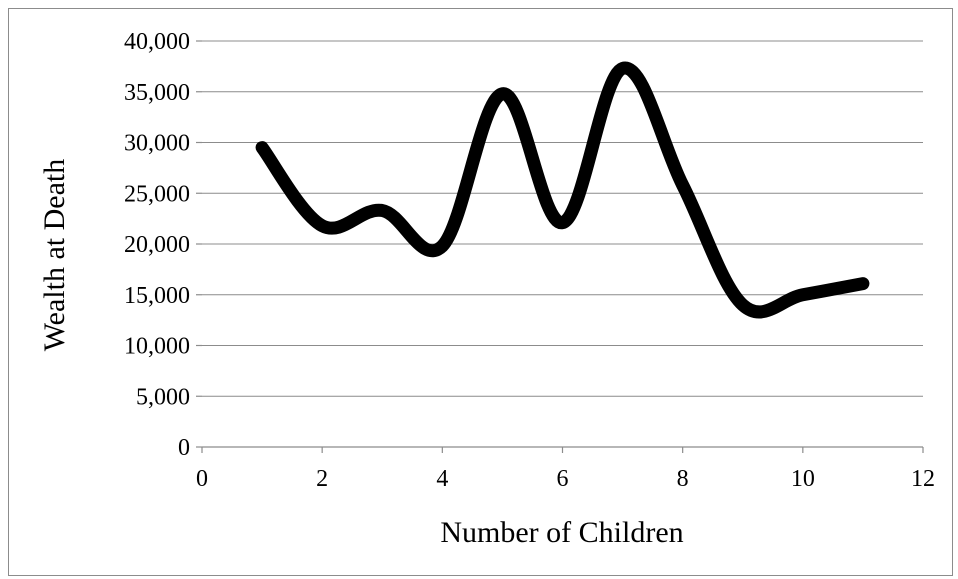 The image size is (958, 579). Describe the element at coordinates (54, 255) in the screenshot. I see `y-axis-title: Wealth at Death` at that location.